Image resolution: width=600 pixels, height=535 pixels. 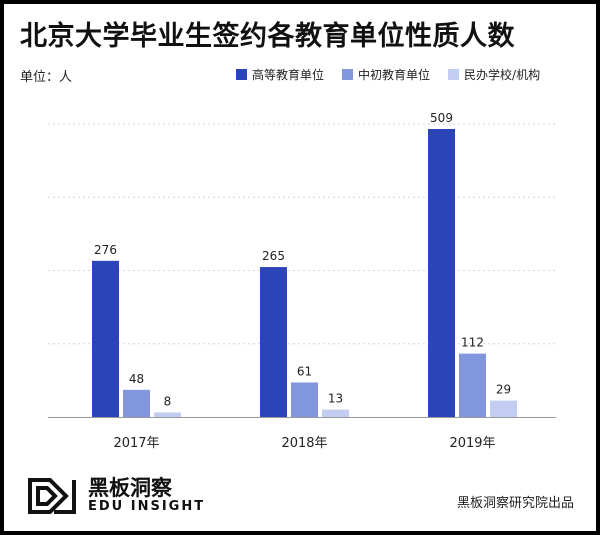 I want to click on legend-item-secondary-ed: 中初教育单位, so click(x=386, y=74).